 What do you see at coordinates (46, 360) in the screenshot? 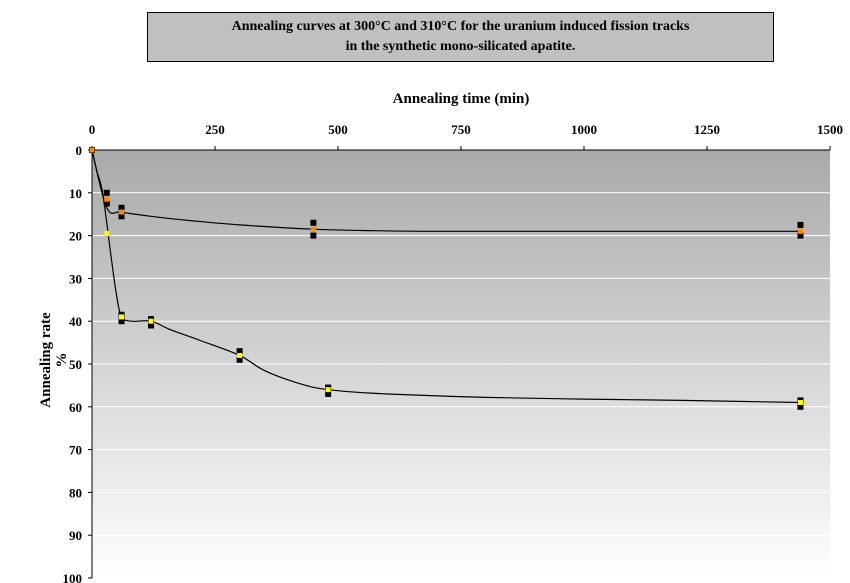
I see `y-axis-label-line-1: Annealing rate` at bounding box center [46, 360].